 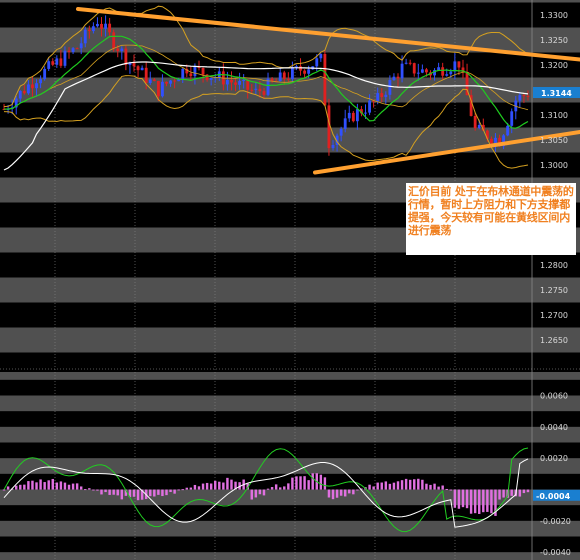 I want to click on y-tick-label: 1.2800, so click(x=554, y=265).